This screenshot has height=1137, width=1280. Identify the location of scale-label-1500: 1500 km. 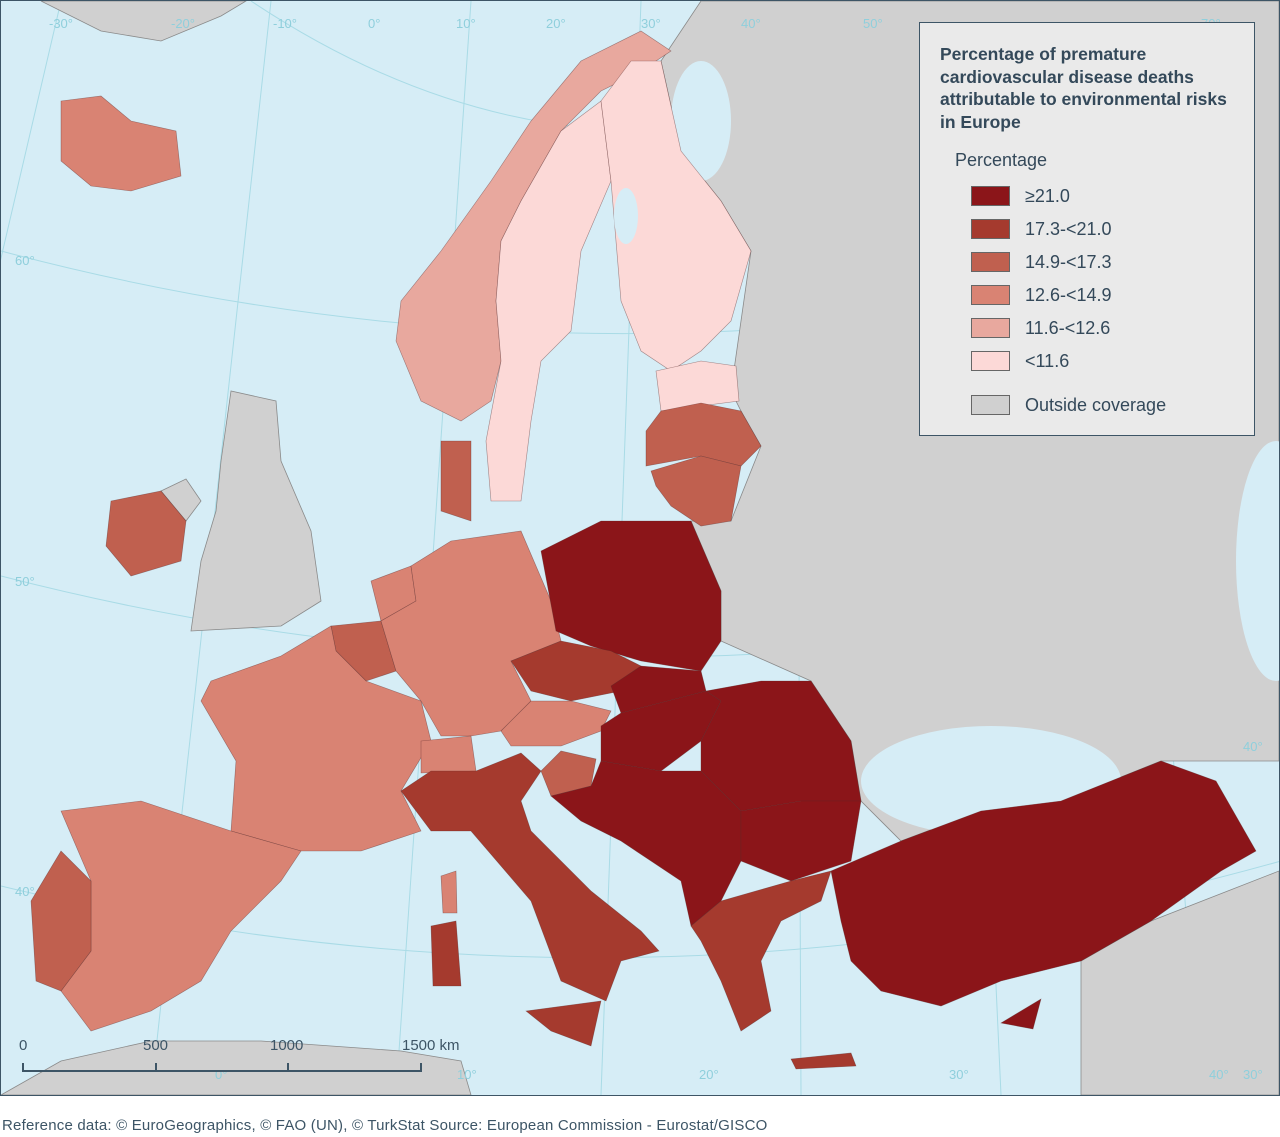
(431, 1045).